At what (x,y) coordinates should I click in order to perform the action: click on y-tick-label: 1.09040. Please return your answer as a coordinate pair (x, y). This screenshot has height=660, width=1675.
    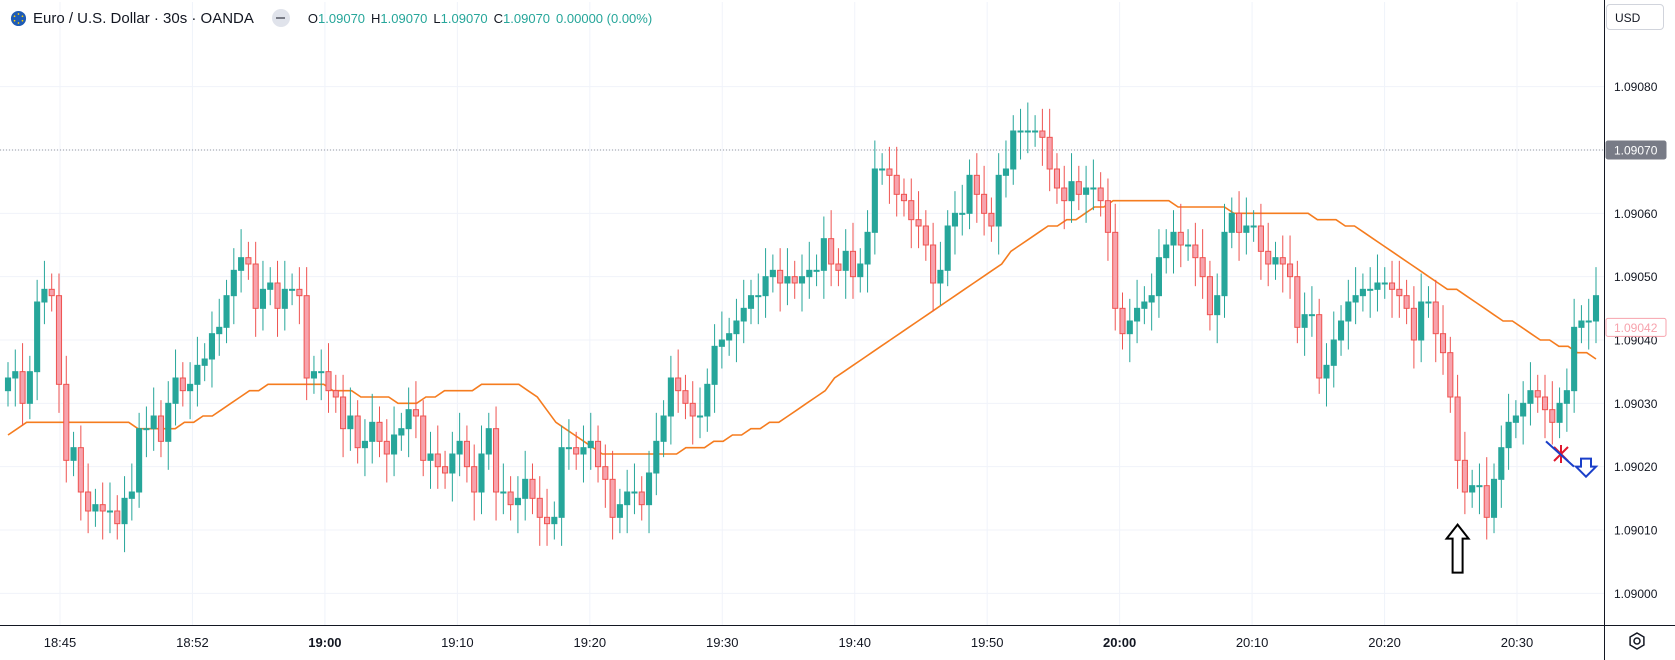
    Looking at the image, I should click on (1636, 341).